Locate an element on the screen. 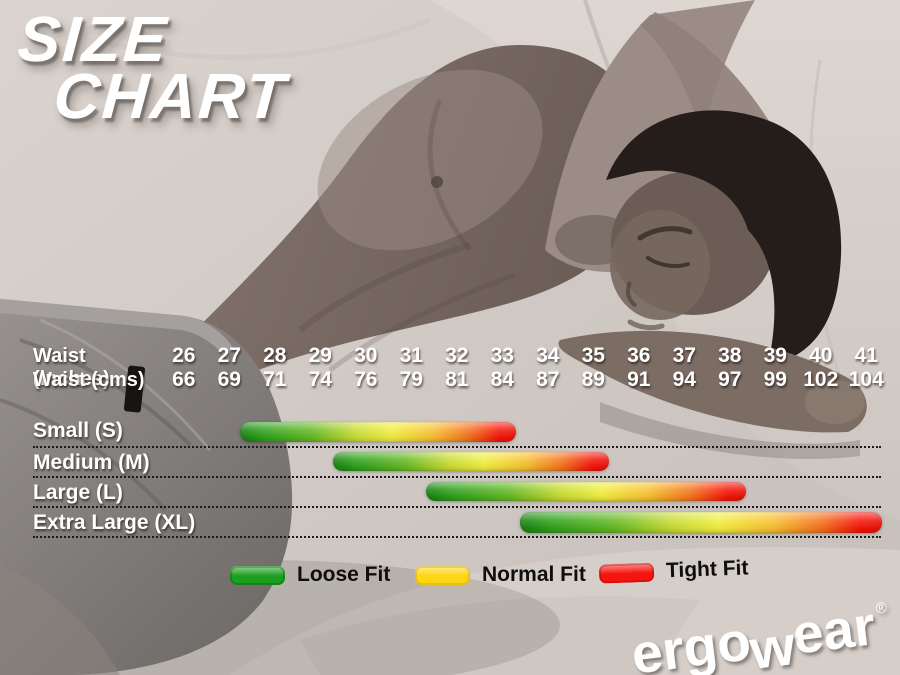 This screenshot has width=900, height=675. waist-cms-value: 69 is located at coordinates (229, 379).